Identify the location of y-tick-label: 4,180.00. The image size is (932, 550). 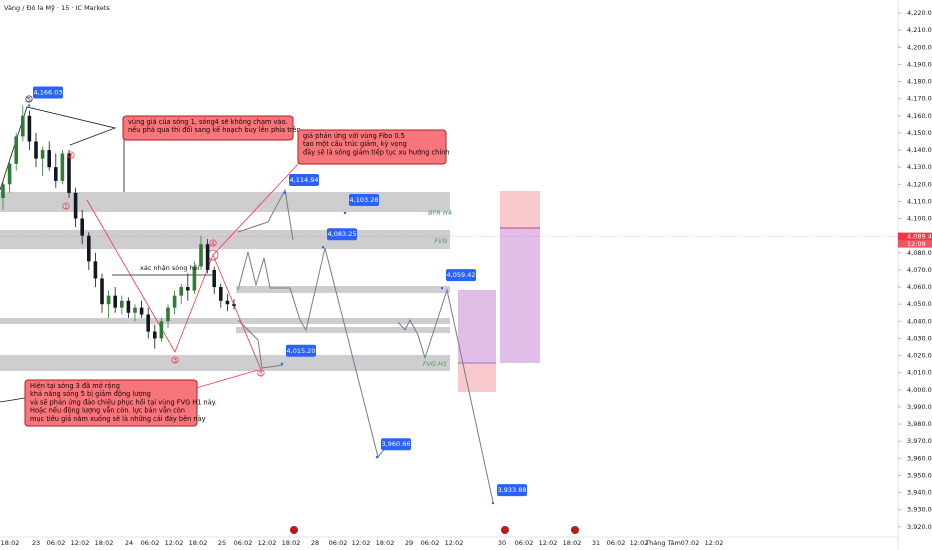
(919, 82).